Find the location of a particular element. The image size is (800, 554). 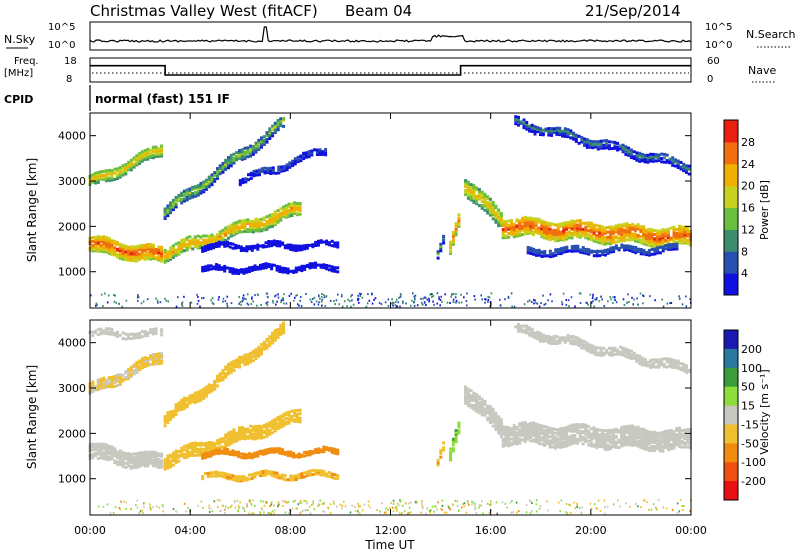

power-data-band is located at coordinates (126, 165).